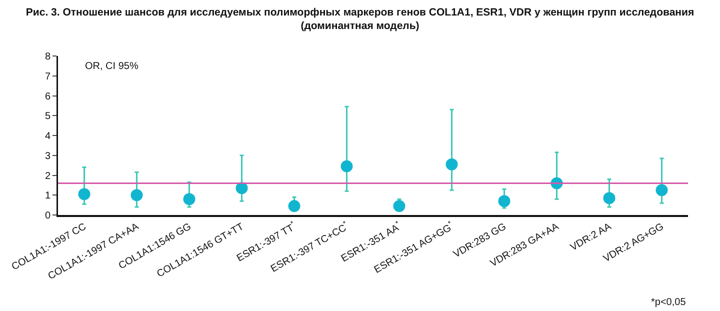  I want to click on annotation: OR, CI 95%, so click(111, 66).